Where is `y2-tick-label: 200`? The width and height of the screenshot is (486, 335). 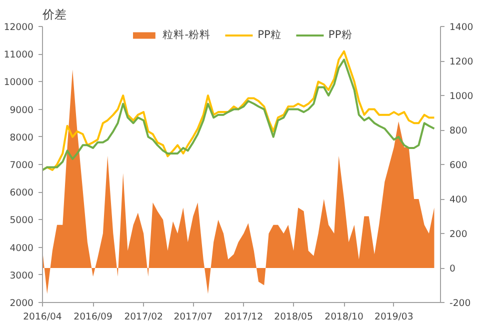
y2-tick-label: 200 is located at coordinates (459, 234).